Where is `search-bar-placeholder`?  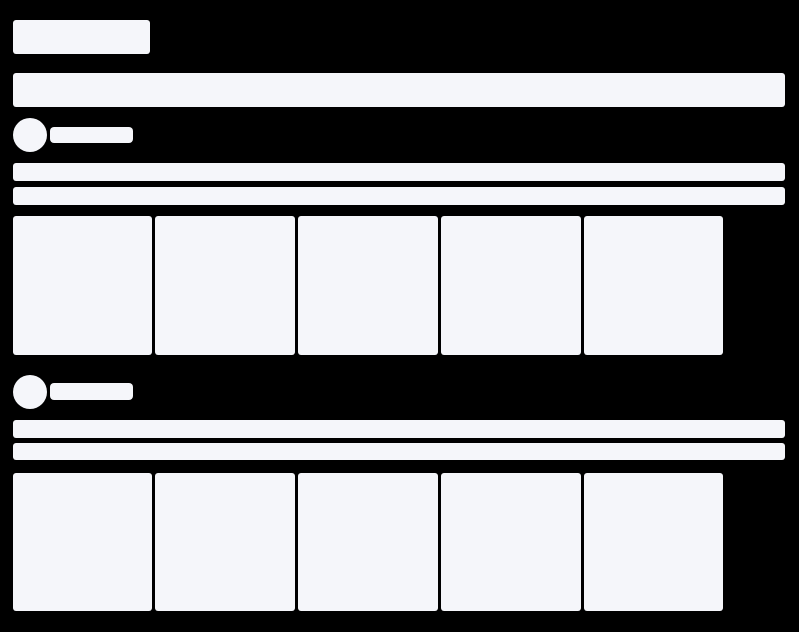 search-bar-placeholder is located at coordinates (399, 90).